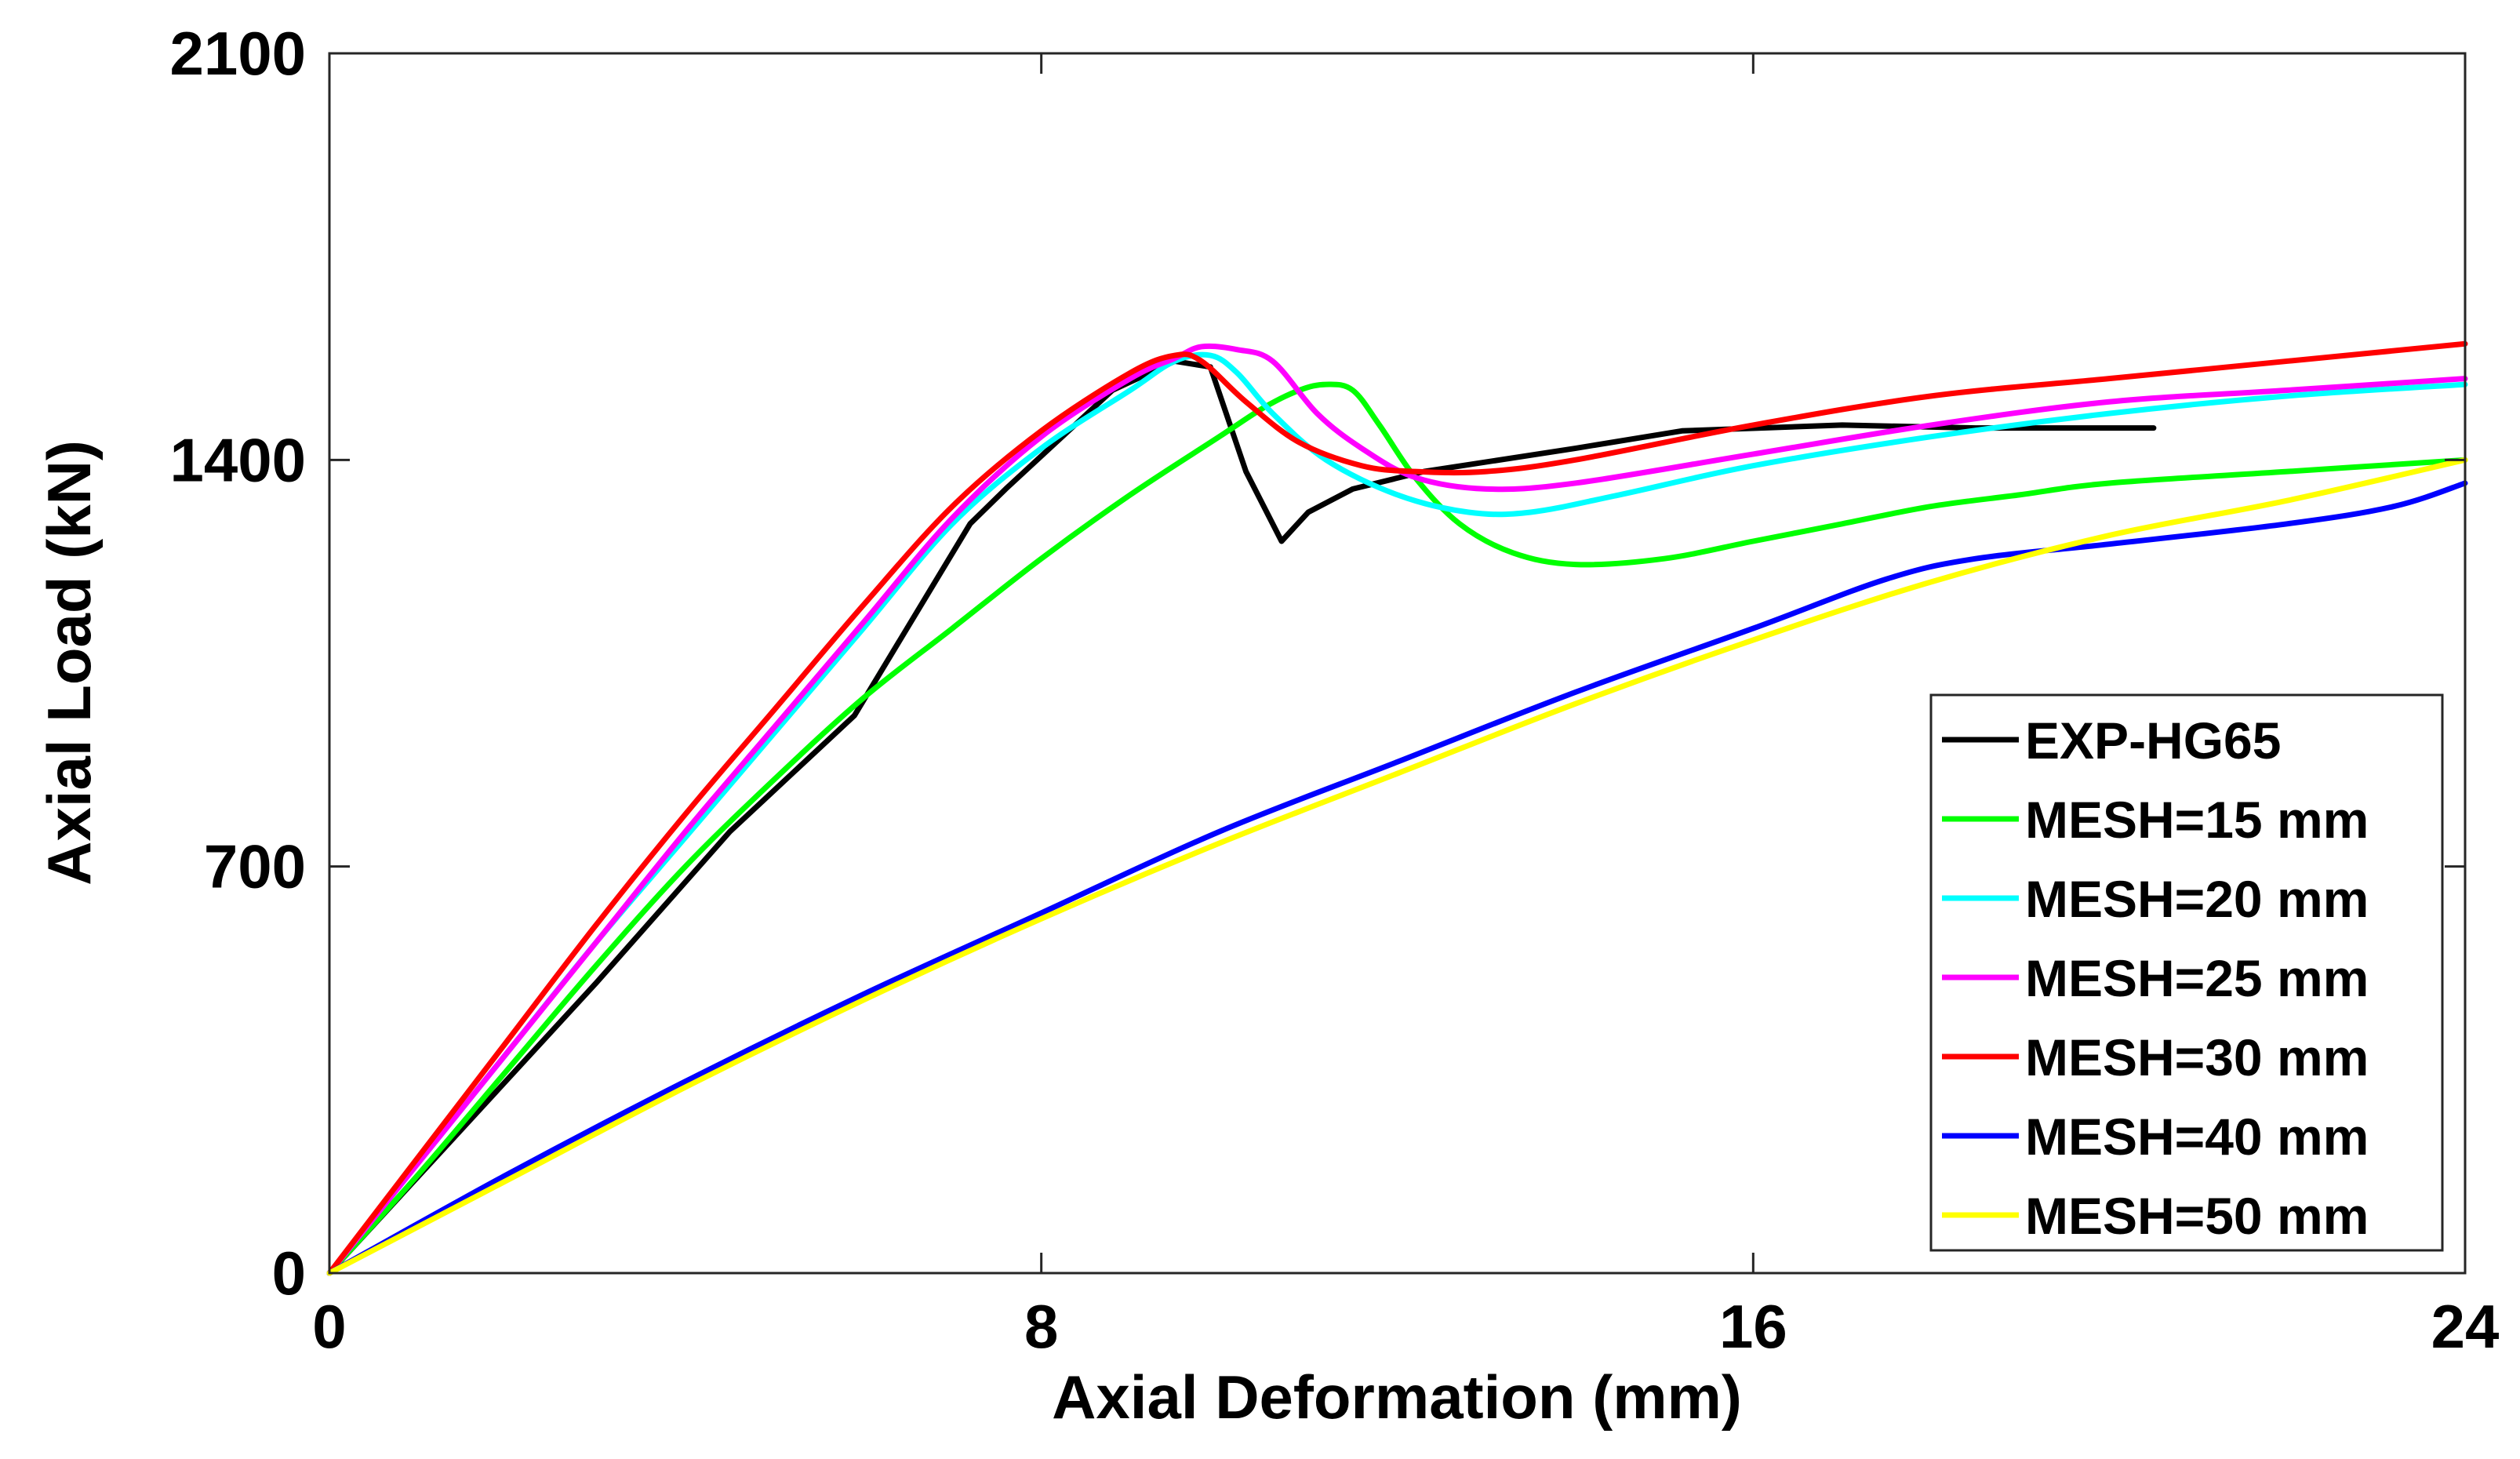 The height and width of the screenshot is (1459, 2520). I want to click on y-tick-label: 0, so click(289, 1273).